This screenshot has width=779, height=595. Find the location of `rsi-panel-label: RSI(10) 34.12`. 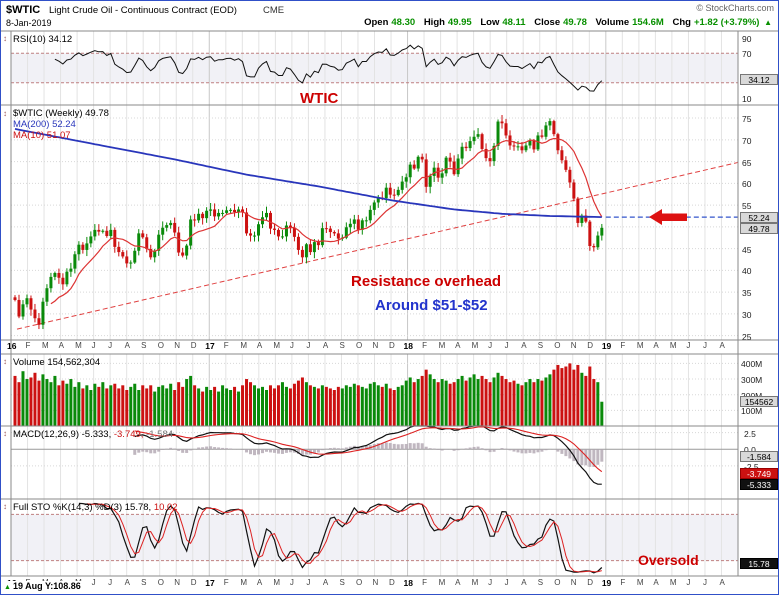

rsi-panel-label: RSI(10) 34.12 is located at coordinates (43, 39).